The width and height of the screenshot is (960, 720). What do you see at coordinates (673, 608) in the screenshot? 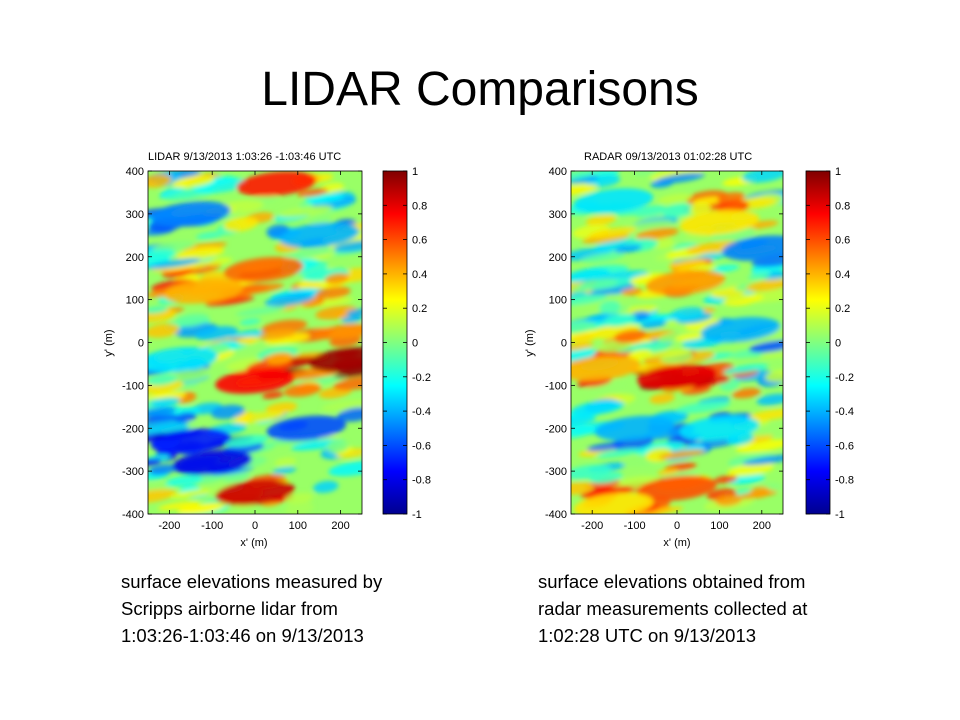
I see `radar-caption-line: radar measurements collected at` at bounding box center [673, 608].